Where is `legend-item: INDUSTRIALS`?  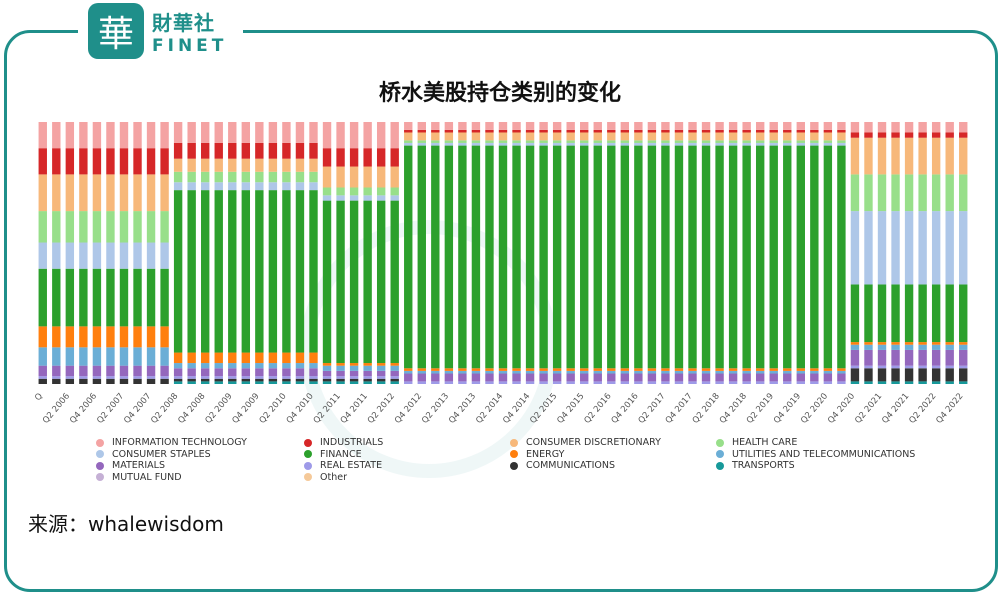
legend-item: INDUSTRIALS is located at coordinates (343, 442).